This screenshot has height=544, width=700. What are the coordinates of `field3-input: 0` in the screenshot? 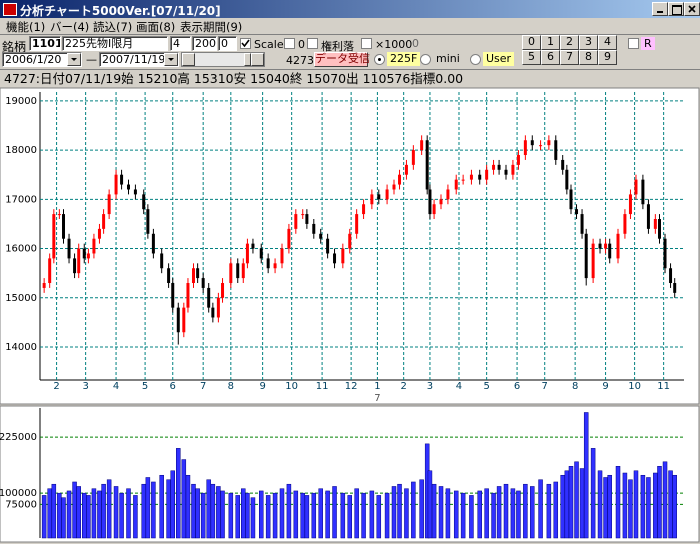 It's located at (227, 43).